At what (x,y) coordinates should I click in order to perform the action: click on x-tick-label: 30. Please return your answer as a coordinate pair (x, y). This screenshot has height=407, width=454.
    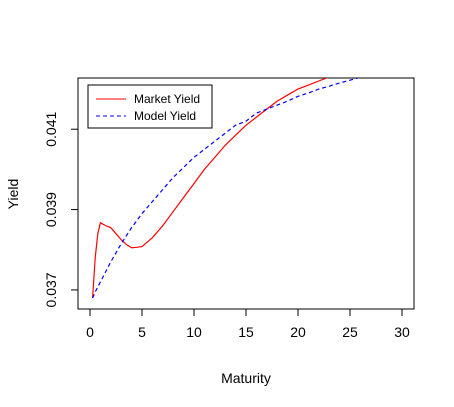
    Looking at the image, I should click on (402, 332).